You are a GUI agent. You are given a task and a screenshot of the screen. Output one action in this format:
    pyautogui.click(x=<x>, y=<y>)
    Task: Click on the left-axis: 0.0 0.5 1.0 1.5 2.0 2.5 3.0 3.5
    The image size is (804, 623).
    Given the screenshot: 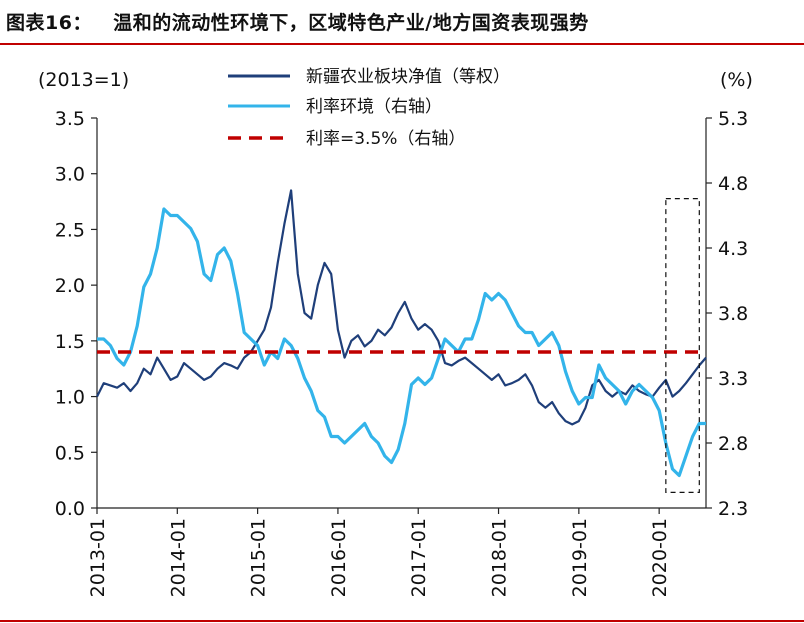 What is the action you would take?
    pyautogui.click(x=76, y=314)
    